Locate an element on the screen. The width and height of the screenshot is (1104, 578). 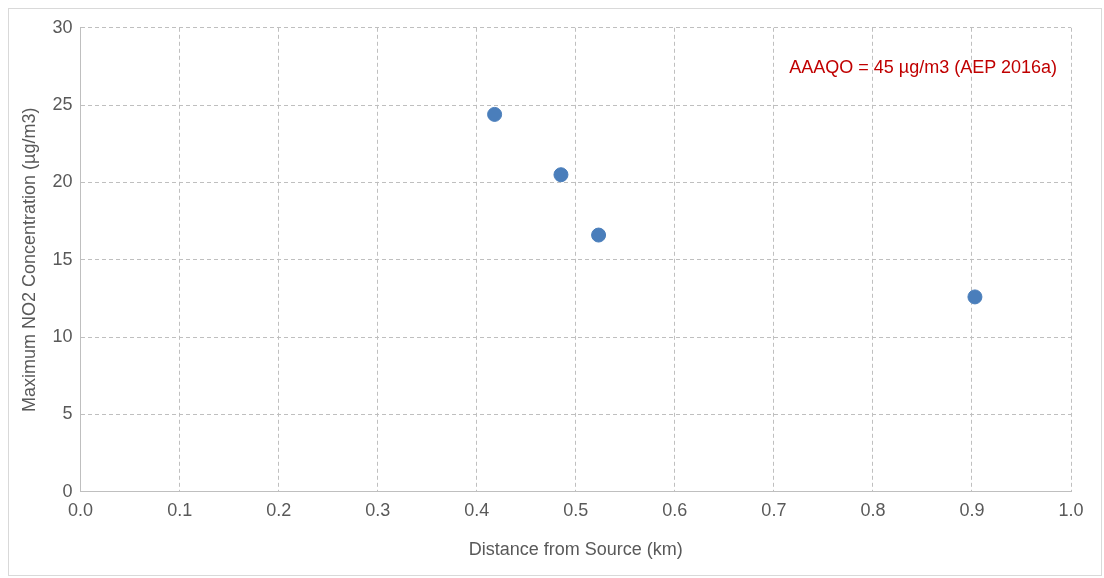
y-axis-title: Maximum NO2 Concentration (µg/m3) is located at coordinates (28, 260).